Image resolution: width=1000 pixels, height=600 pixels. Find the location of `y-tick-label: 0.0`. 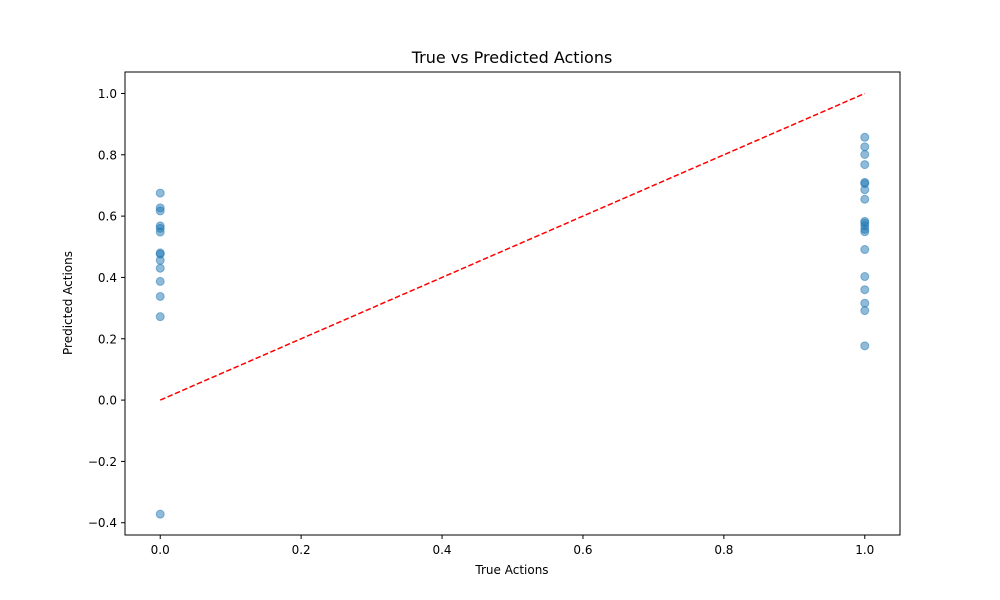

y-tick-label: 0.0 is located at coordinates (107, 401).